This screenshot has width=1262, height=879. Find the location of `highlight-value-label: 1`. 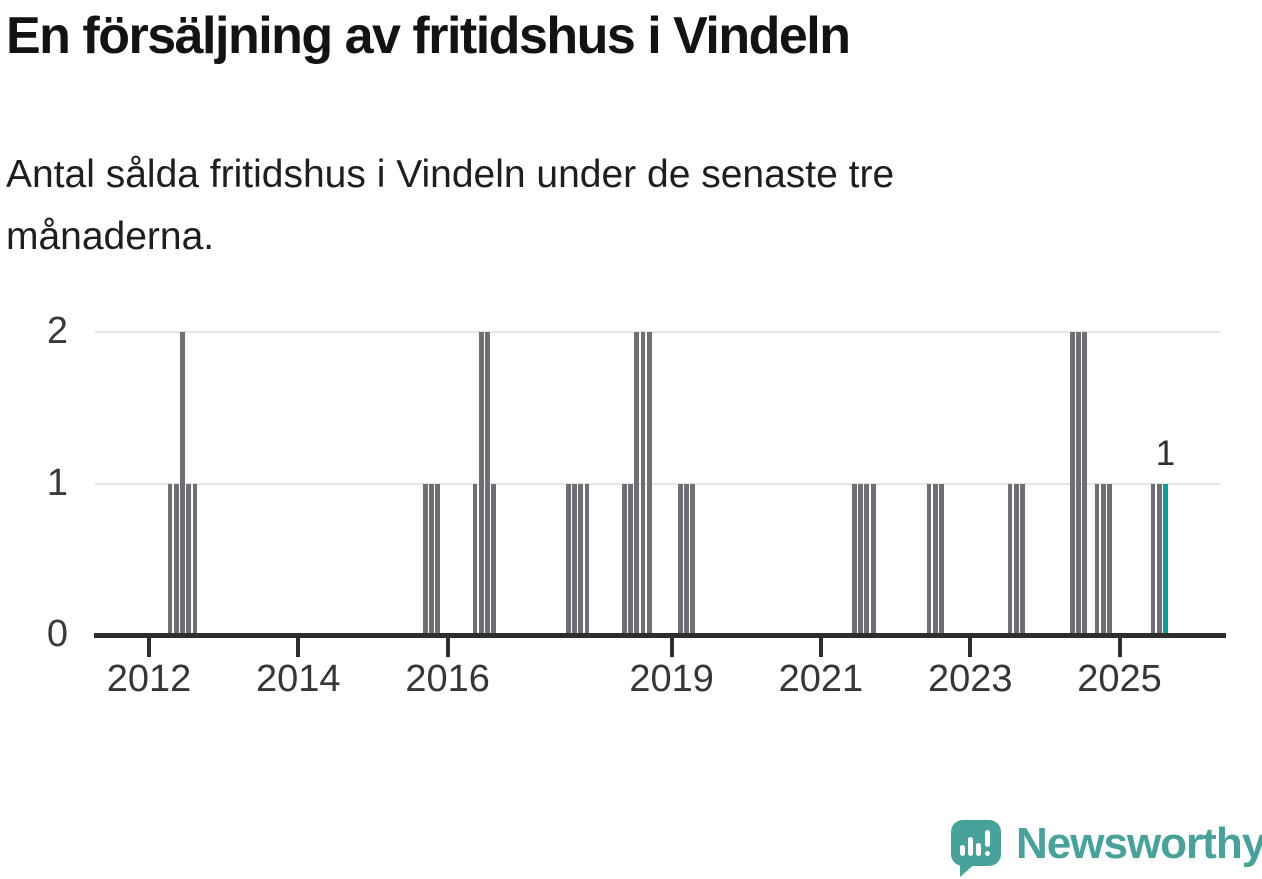

highlight-value-label: 1 is located at coordinates (1165, 453).